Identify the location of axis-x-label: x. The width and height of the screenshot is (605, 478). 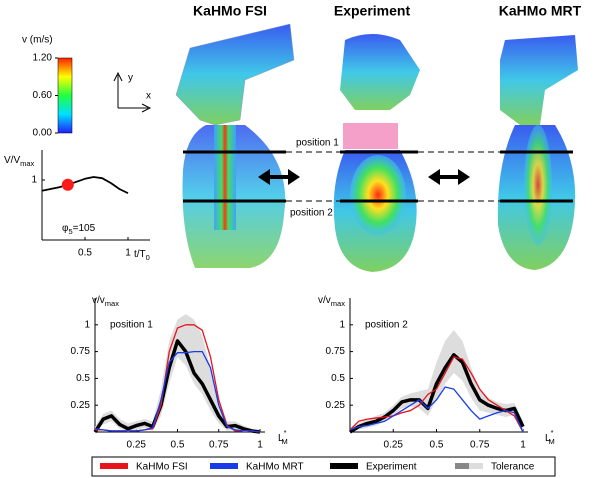
(148, 96).